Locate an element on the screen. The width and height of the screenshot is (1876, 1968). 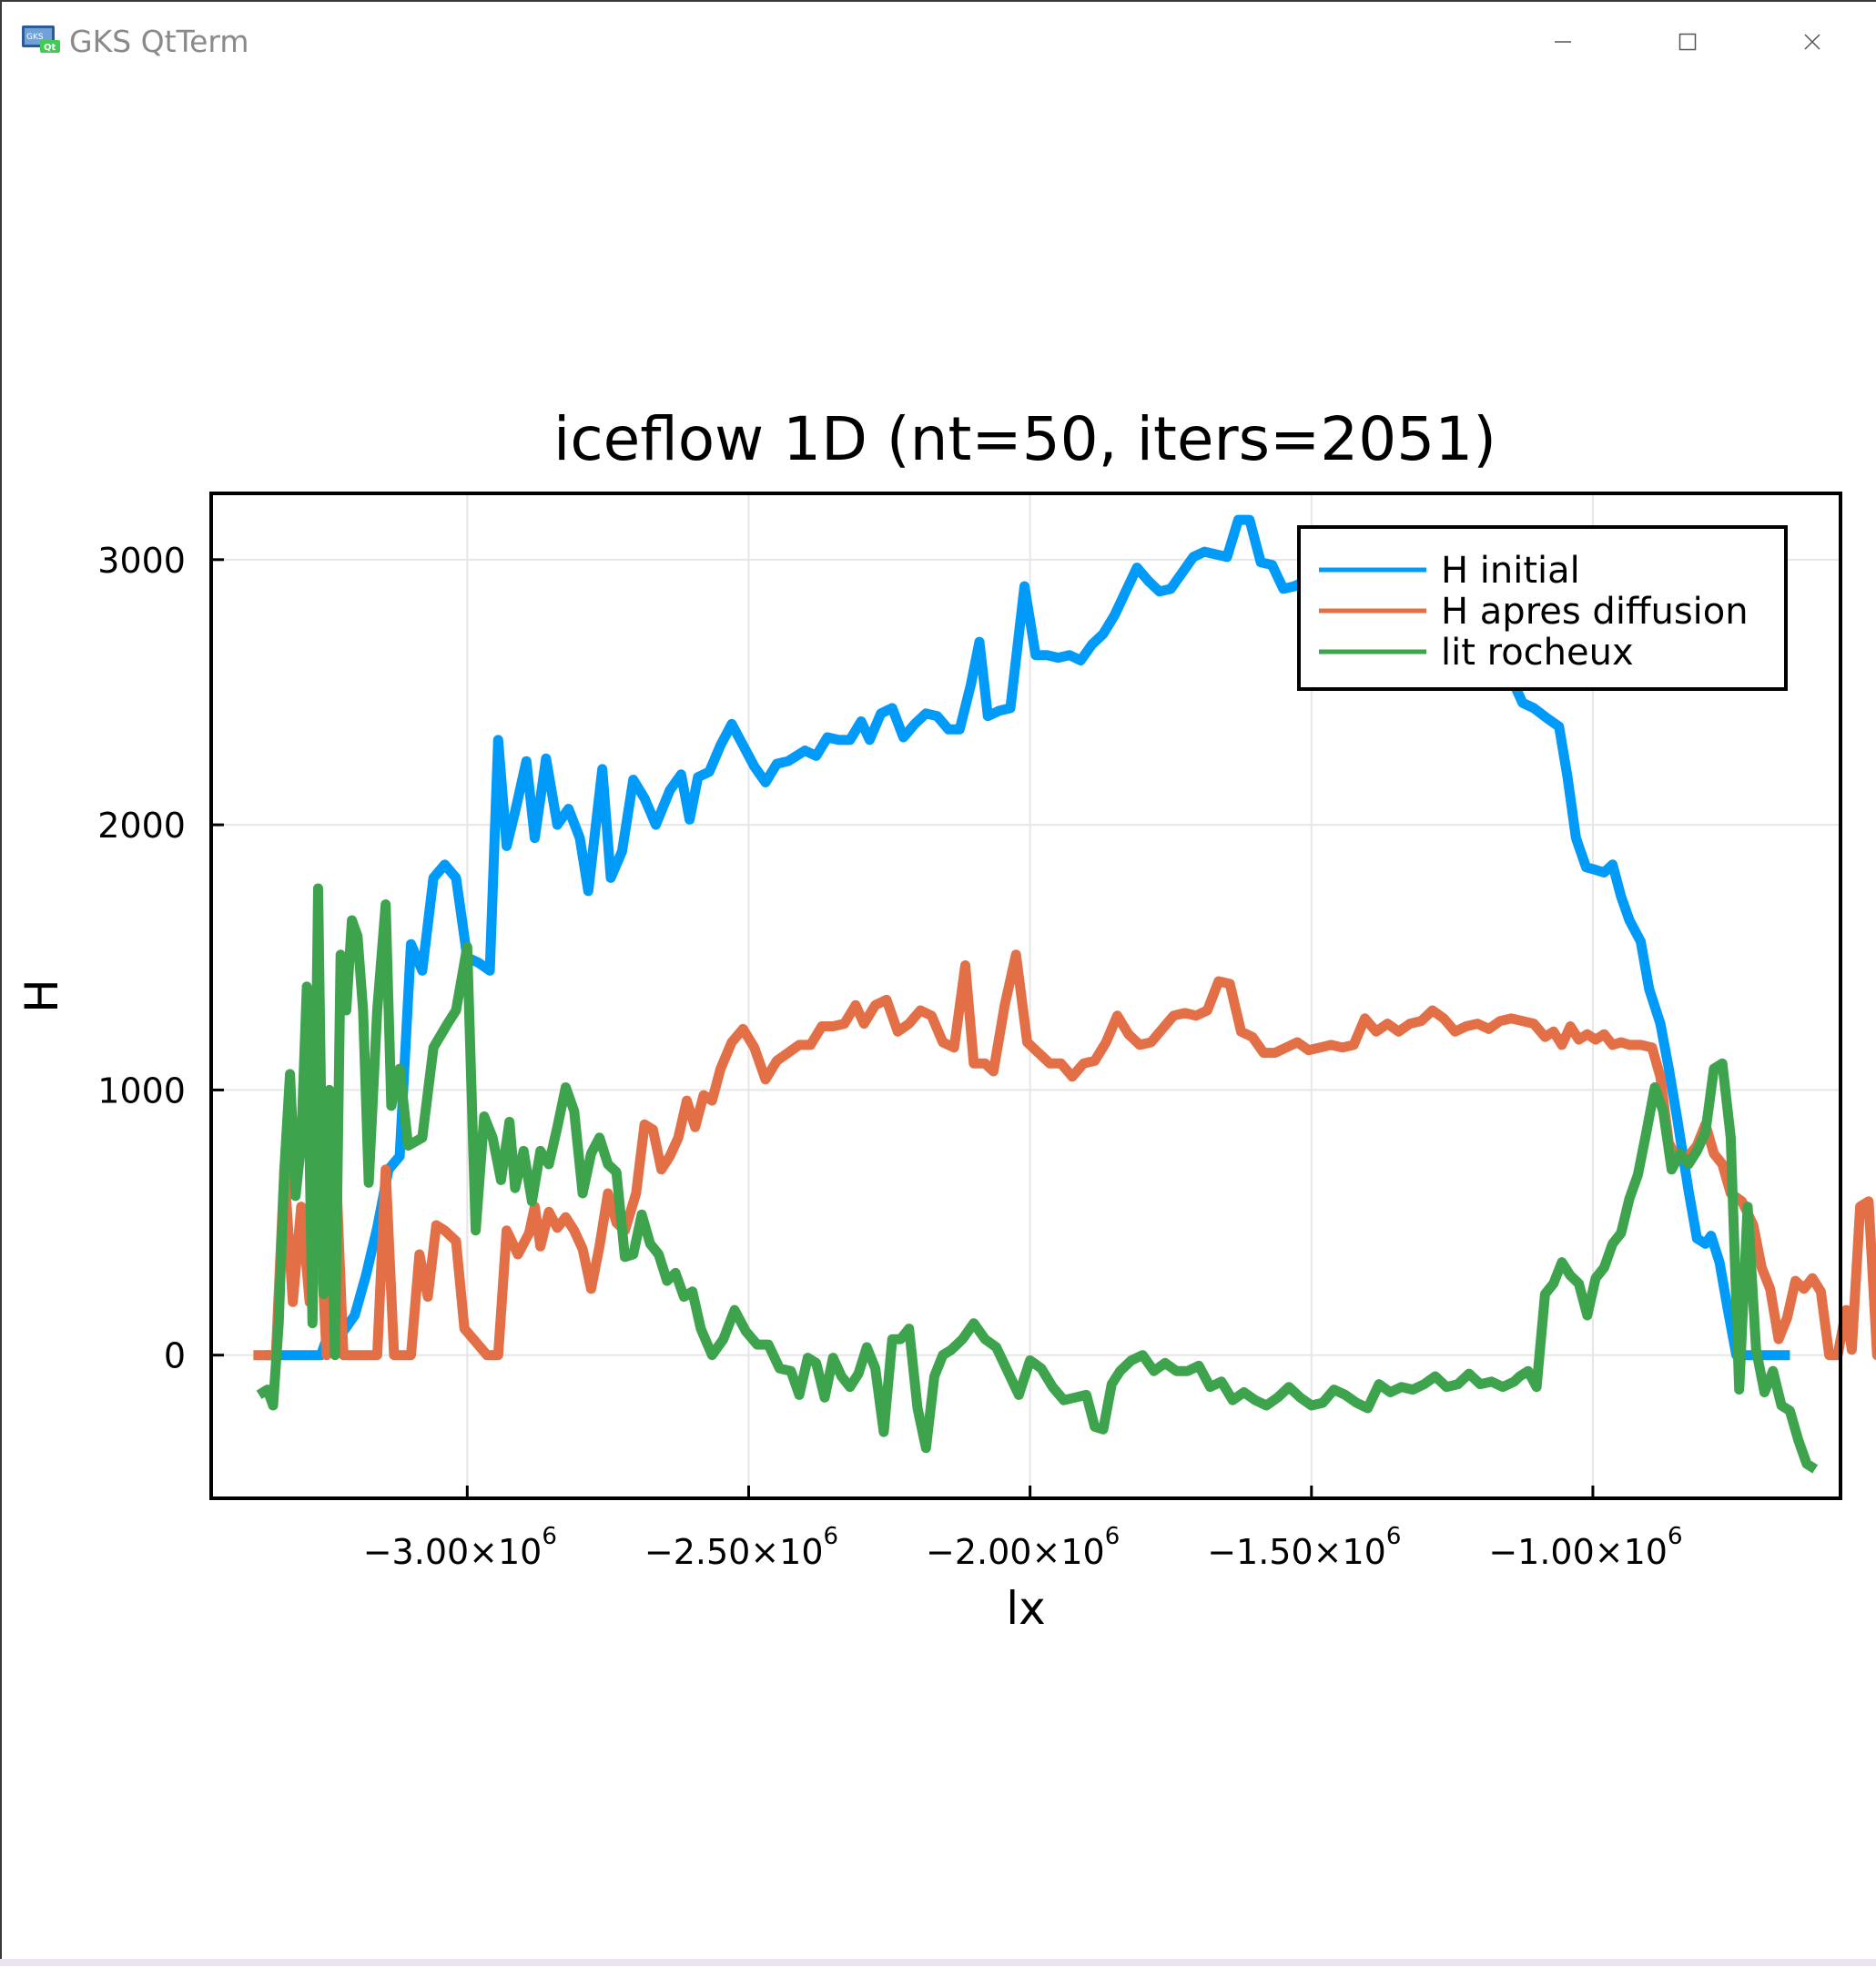
minimize-icon is located at coordinates (1563, 42).